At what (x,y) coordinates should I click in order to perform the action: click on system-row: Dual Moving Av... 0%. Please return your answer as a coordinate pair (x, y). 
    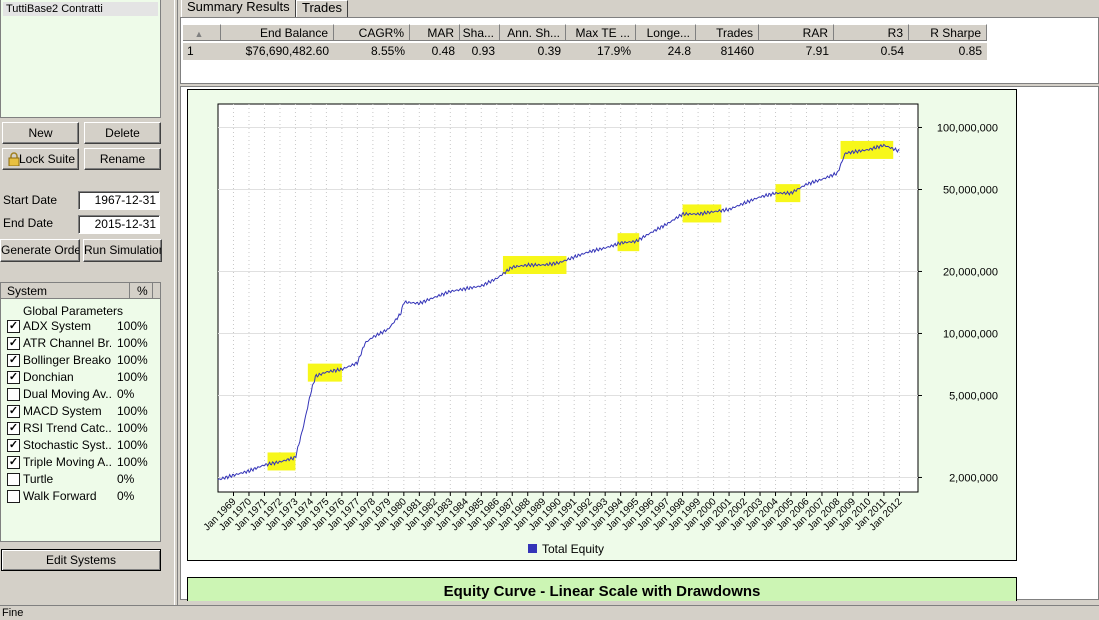
    Looking at the image, I should click on (81, 394).